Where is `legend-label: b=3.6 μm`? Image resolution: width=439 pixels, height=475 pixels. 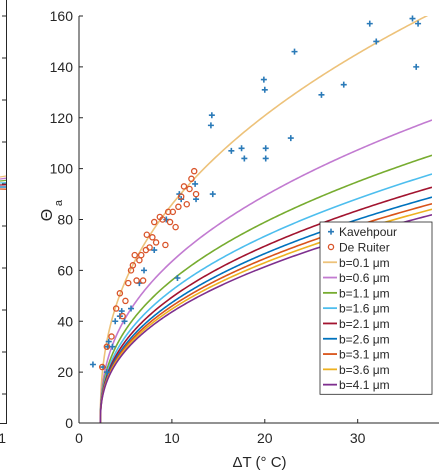
legend-label: b=3.6 μm is located at coordinates (364, 370).